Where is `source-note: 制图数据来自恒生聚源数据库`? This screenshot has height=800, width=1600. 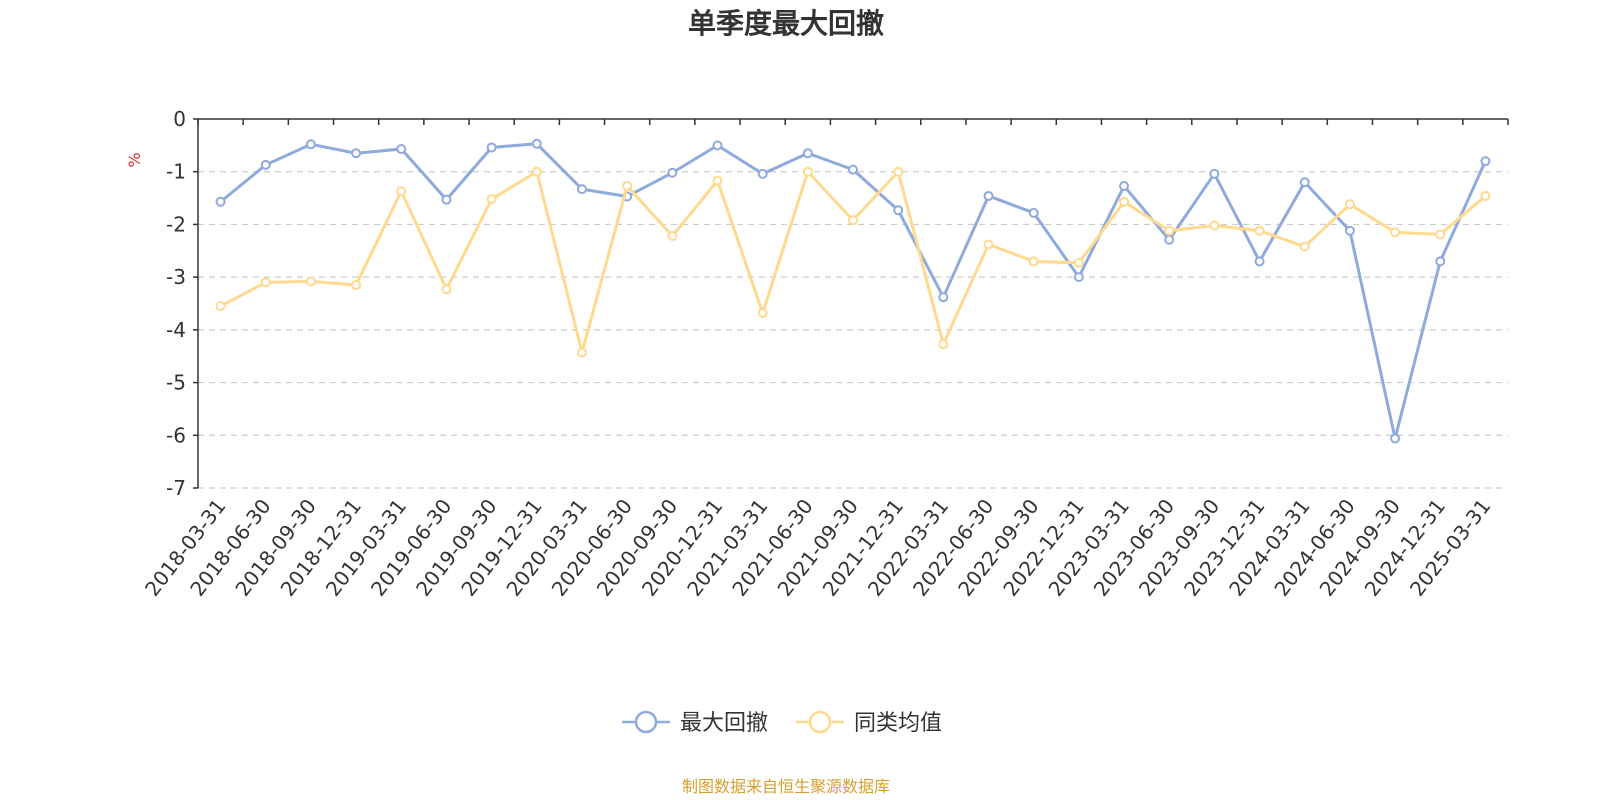
source-note: 制图数据来自恒生聚源数据库 is located at coordinates (786, 786).